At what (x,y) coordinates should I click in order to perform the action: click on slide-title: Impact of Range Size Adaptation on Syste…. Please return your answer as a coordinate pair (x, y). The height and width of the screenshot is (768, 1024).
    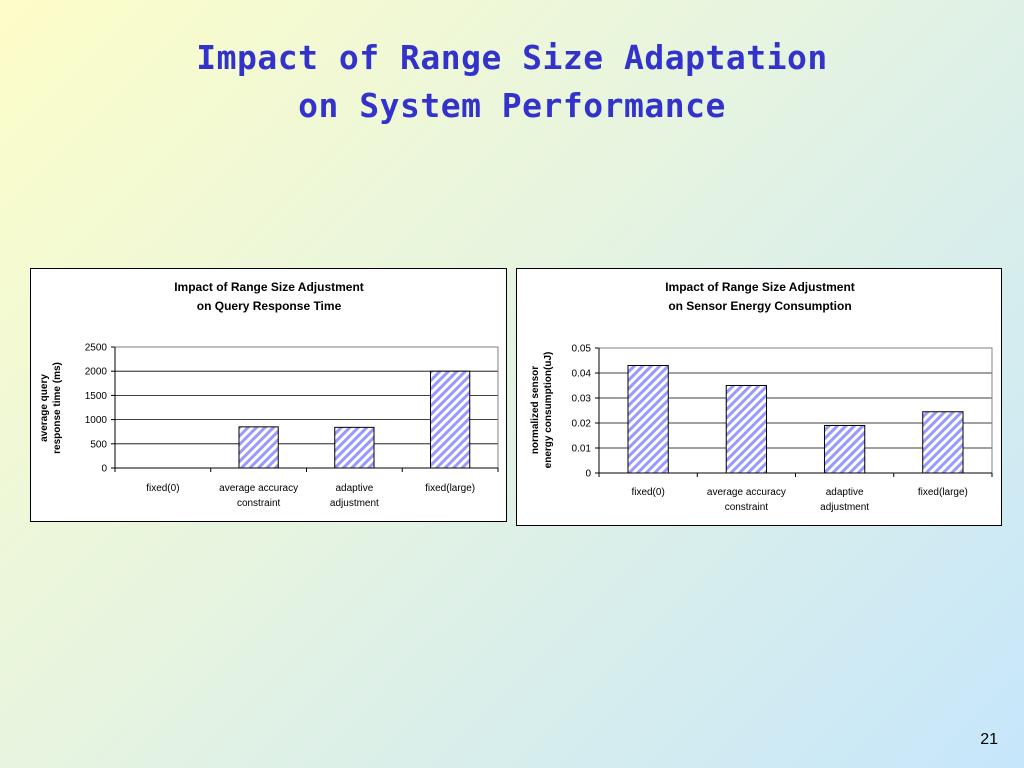
    Looking at the image, I should click on (512, 82).